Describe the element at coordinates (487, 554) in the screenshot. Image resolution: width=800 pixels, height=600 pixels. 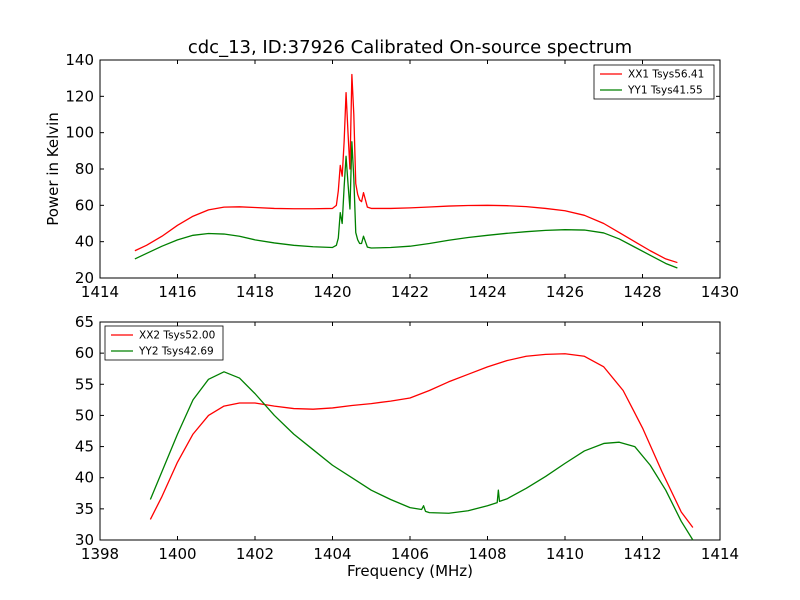
I see `bottom-x-tick-label: 1408` at that location.